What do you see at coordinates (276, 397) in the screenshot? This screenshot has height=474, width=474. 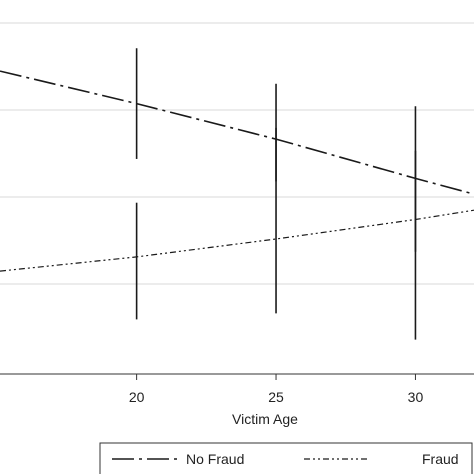 I see `x-tick-label-25: 25` at bounding box center [276, 397].